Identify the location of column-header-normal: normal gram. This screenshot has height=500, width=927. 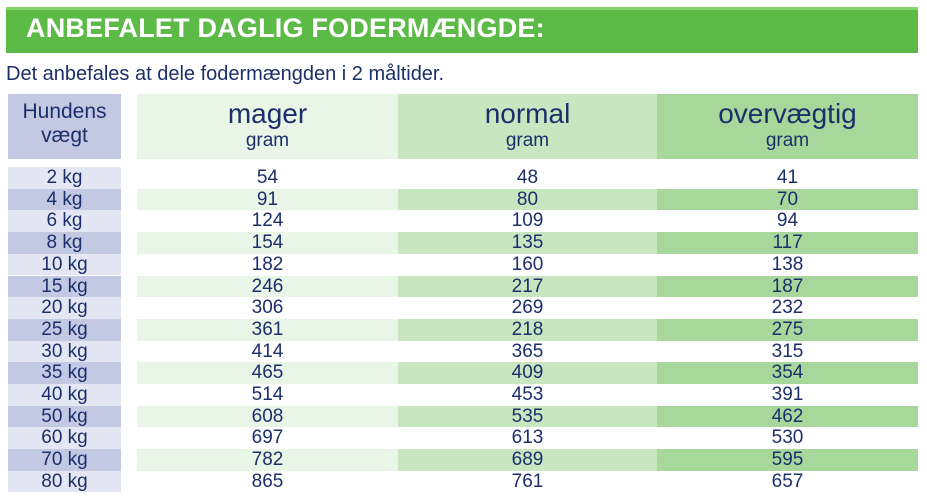
(527, 126).